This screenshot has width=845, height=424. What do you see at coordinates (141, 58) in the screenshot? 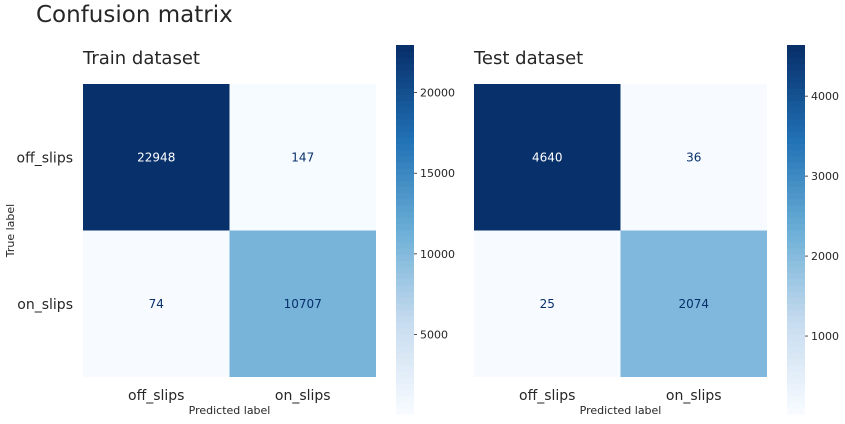
I see `panel-title: Train dataset` at bounding box center [141, 58].